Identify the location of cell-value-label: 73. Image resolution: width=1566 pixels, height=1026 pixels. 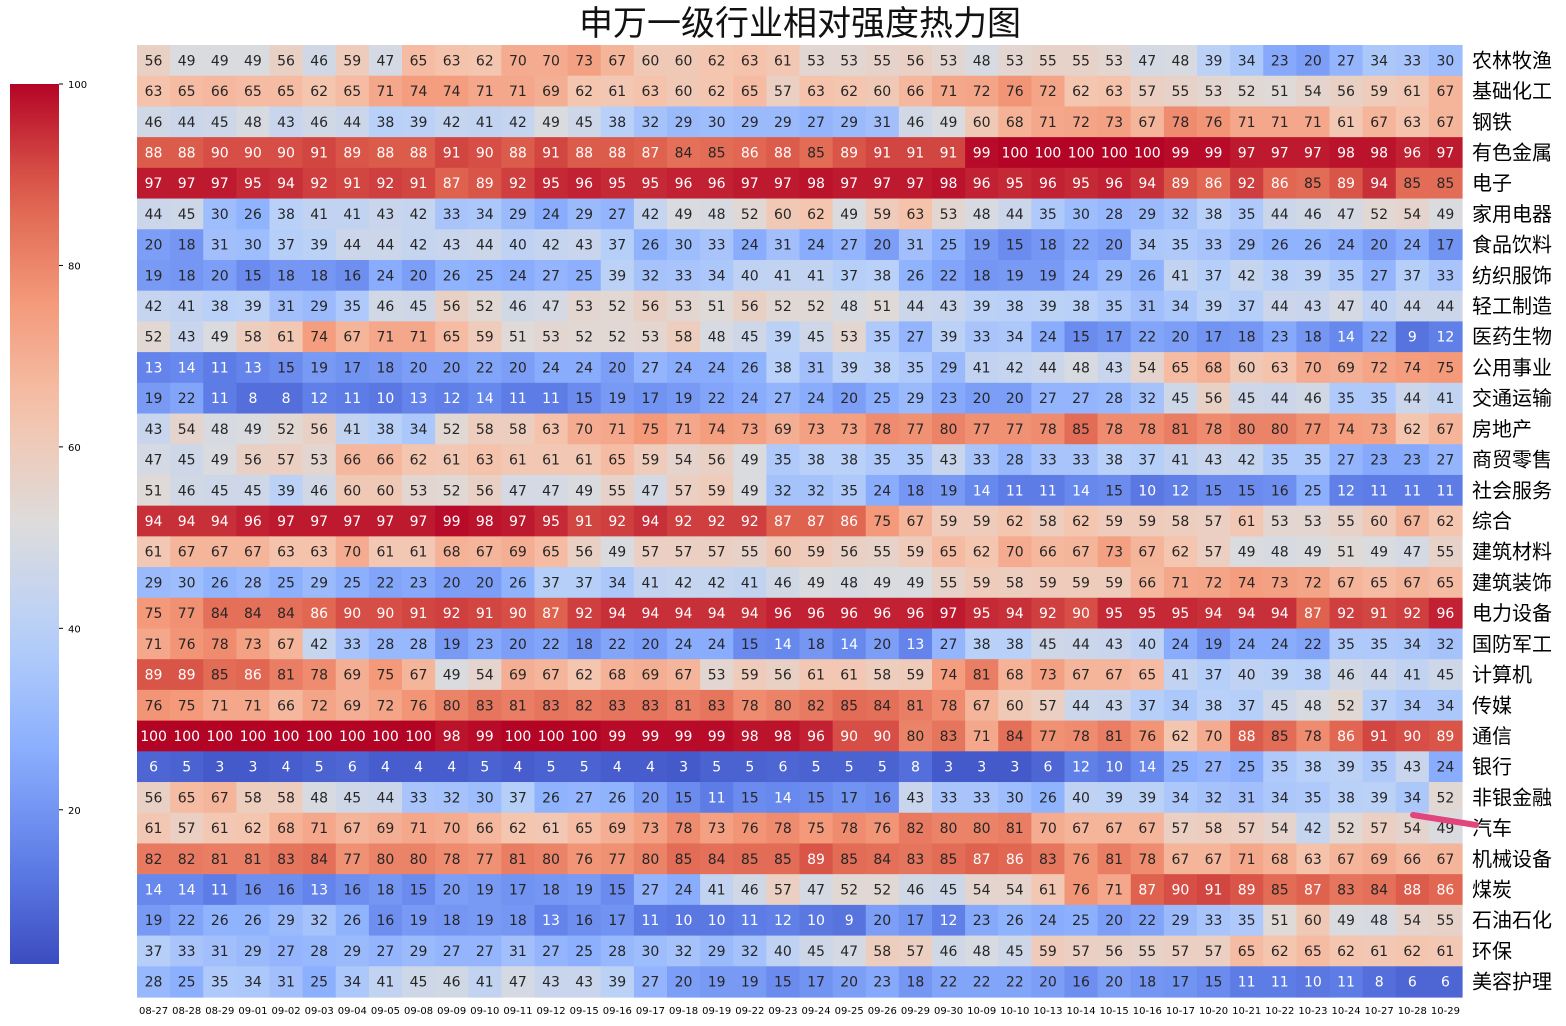
(1379, 430).